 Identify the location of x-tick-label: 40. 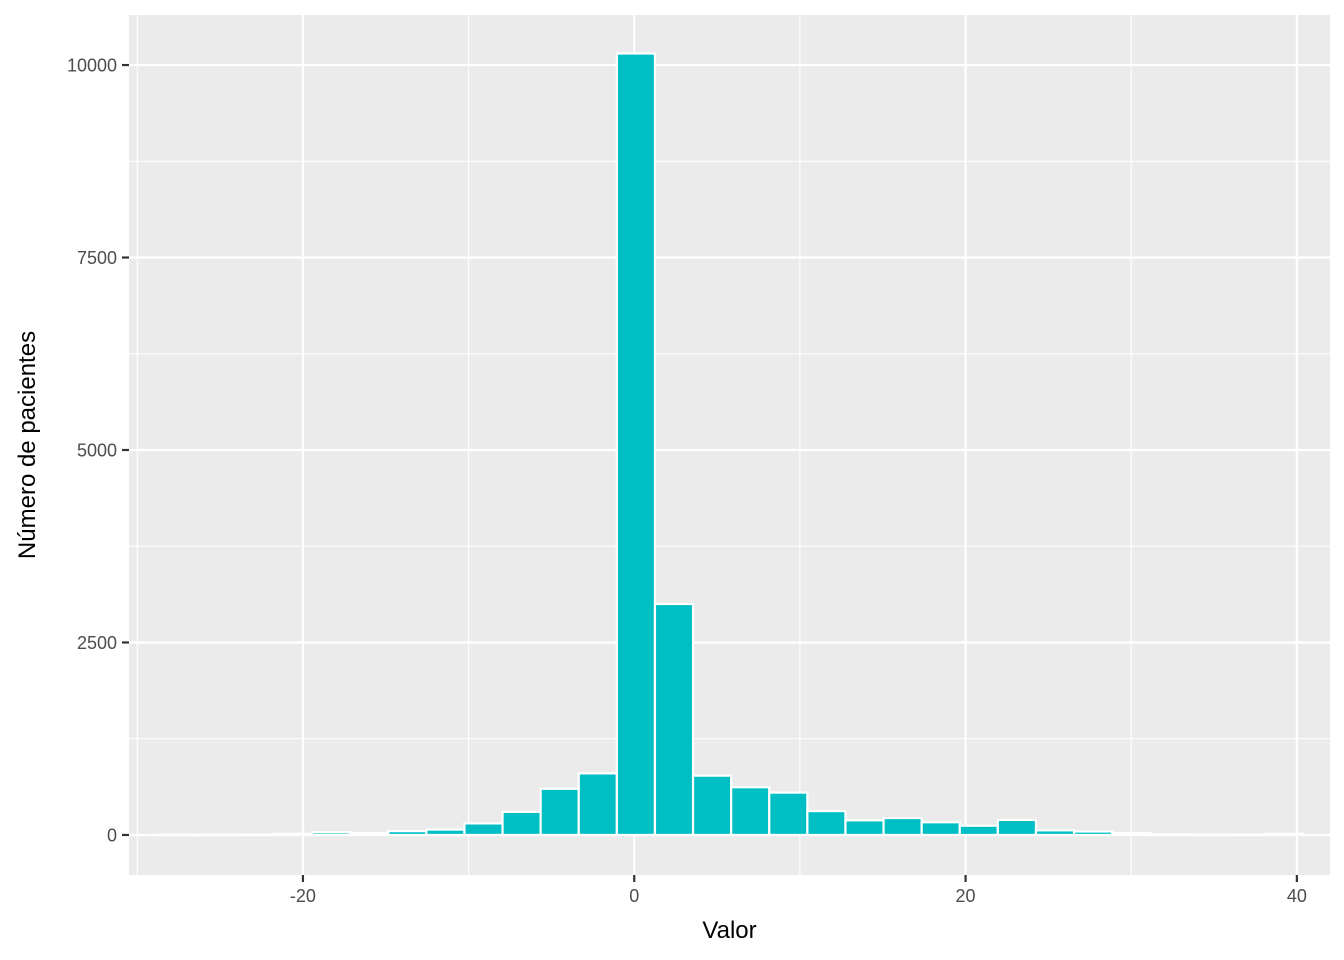
(1297, 896).